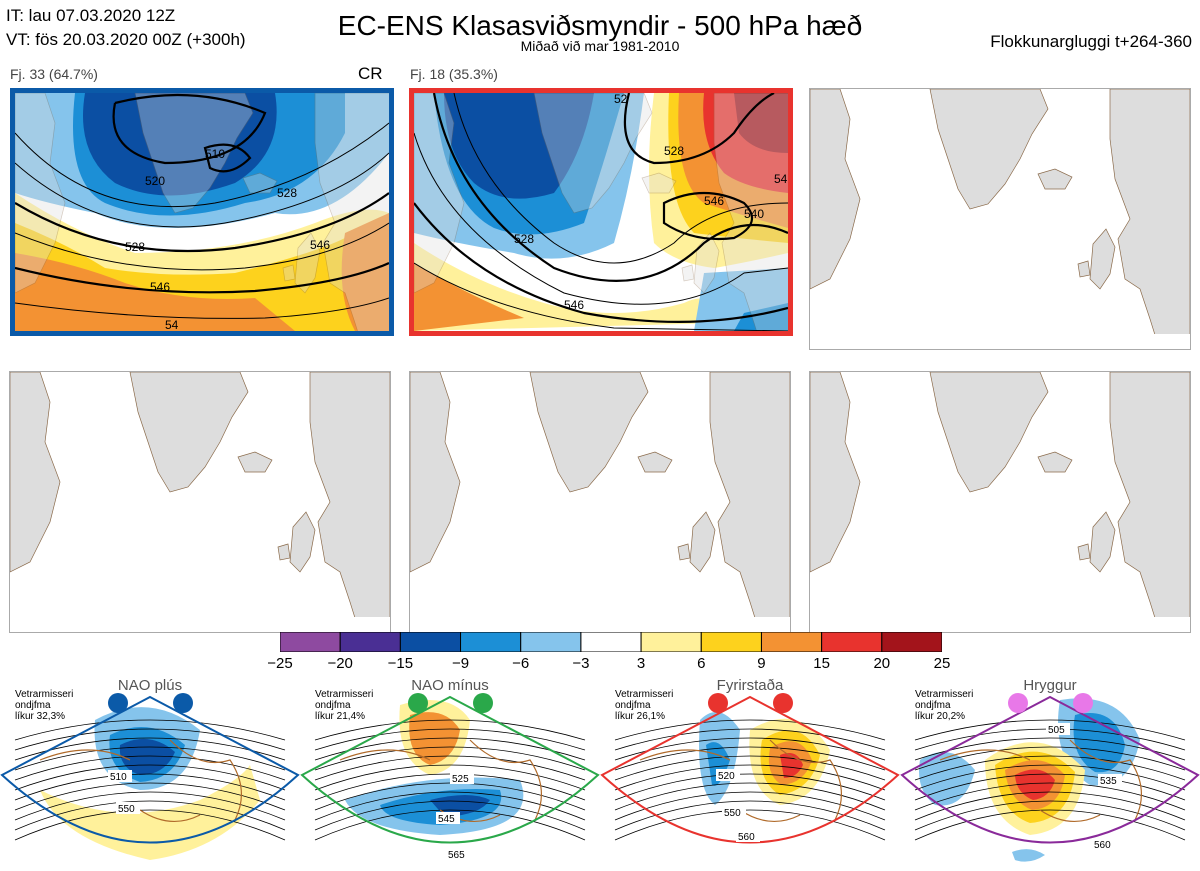 This screenshot has width=1200, height=871. Describe the element at coordinates (460, 779) in the screenshot. I see `contour-label: 525` at that location.